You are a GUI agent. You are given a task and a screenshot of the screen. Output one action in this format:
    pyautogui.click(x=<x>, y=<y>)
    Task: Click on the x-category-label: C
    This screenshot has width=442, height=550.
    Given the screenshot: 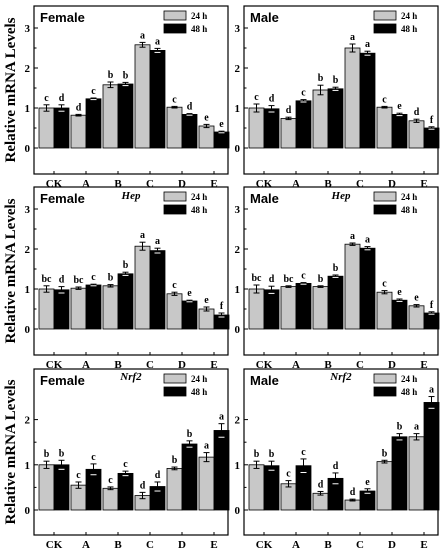 What is the action you would take?
    pyautogui.click(x=150, y=544)
    